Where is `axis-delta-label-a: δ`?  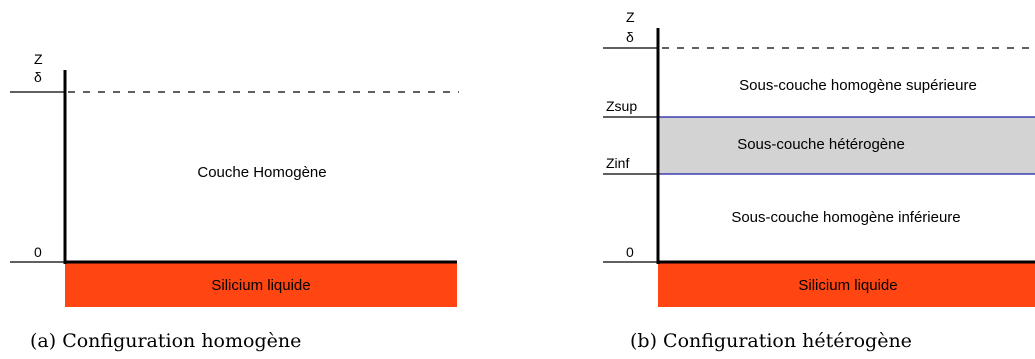
axis-delta-label-a: δ is located at coordinates (38, 77).